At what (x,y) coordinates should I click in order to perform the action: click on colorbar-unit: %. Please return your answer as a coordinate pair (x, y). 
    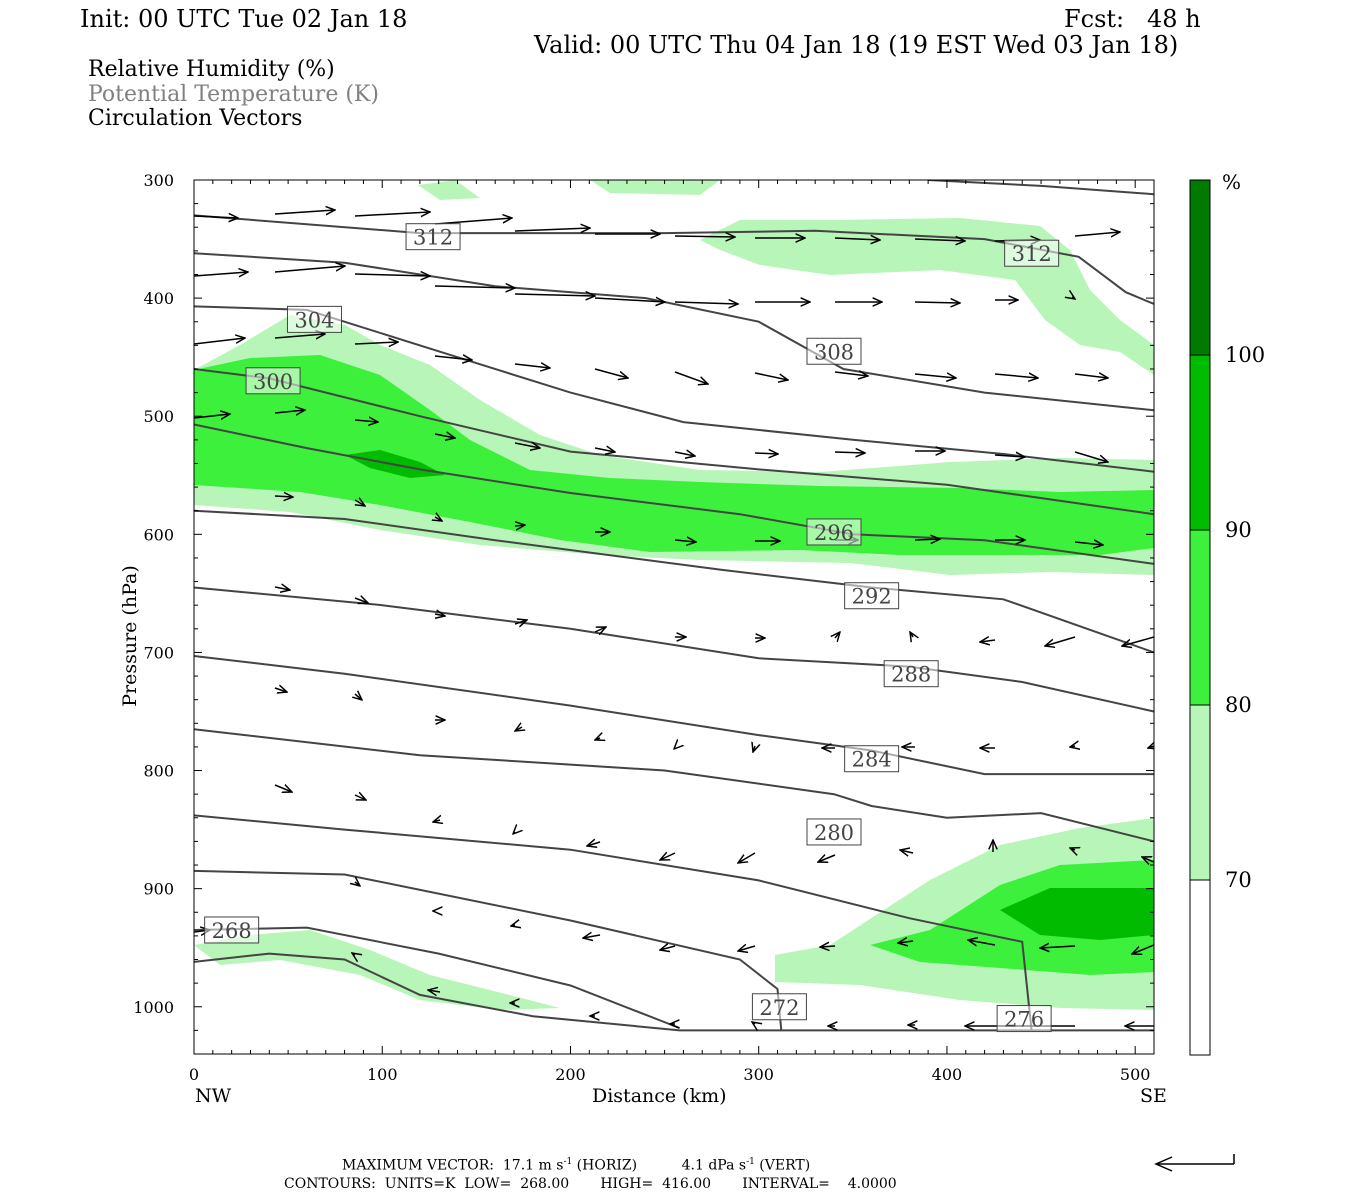
    Looking at the image, I should click on (1231, 182).